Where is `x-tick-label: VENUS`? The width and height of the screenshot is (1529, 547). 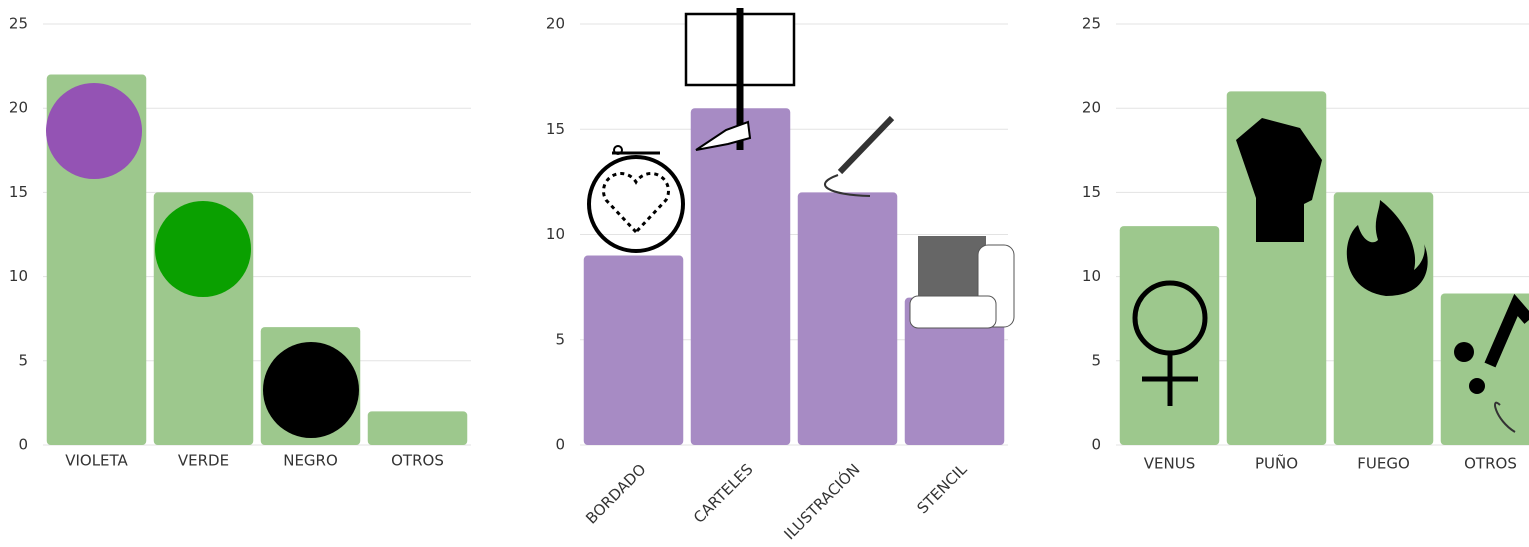 x-tick-label: VENUS is located at coordinates (1169, 464).